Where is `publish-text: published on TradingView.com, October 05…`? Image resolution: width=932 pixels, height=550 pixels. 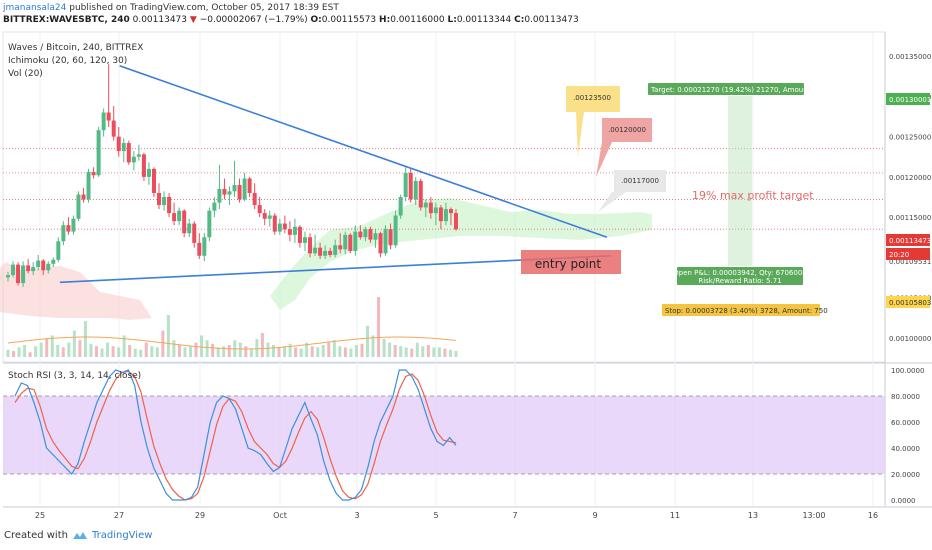 publish-text: published on TradingView.com, October 05… is located at coordinates (202, 8).